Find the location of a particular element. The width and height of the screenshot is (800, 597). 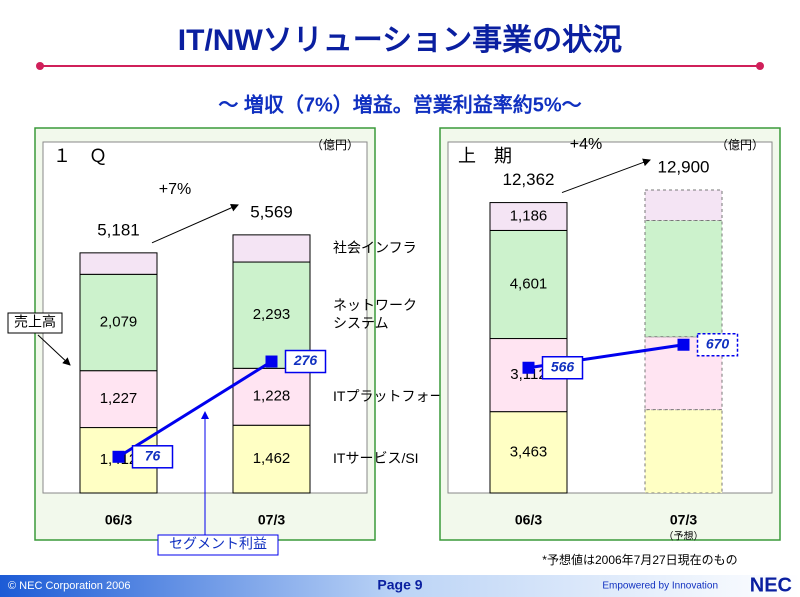

series-name-line: ITプラットフォーム is located at coordinates (395, 395).